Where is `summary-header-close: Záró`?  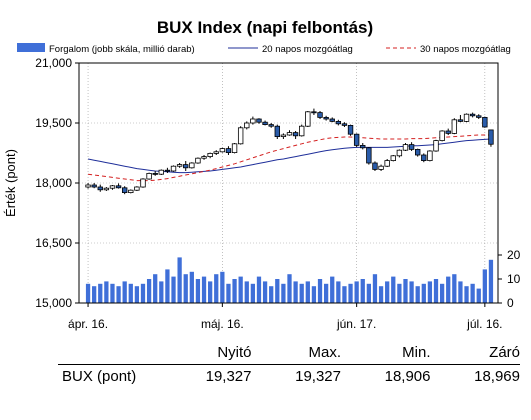
summary-header-close: Záró is located at coordinates (504, 352).